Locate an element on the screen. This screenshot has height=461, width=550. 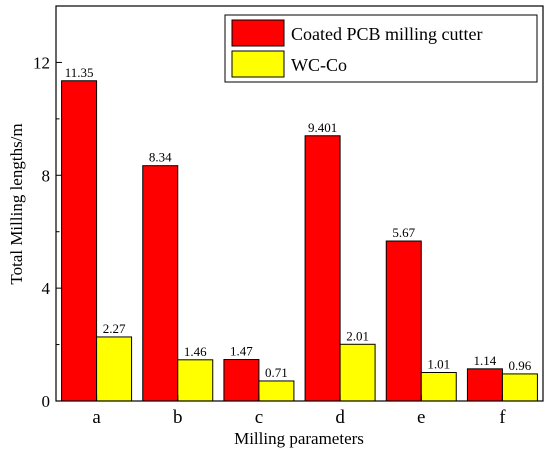
x-tick-label-f: f is located at coordinates (502, 417).